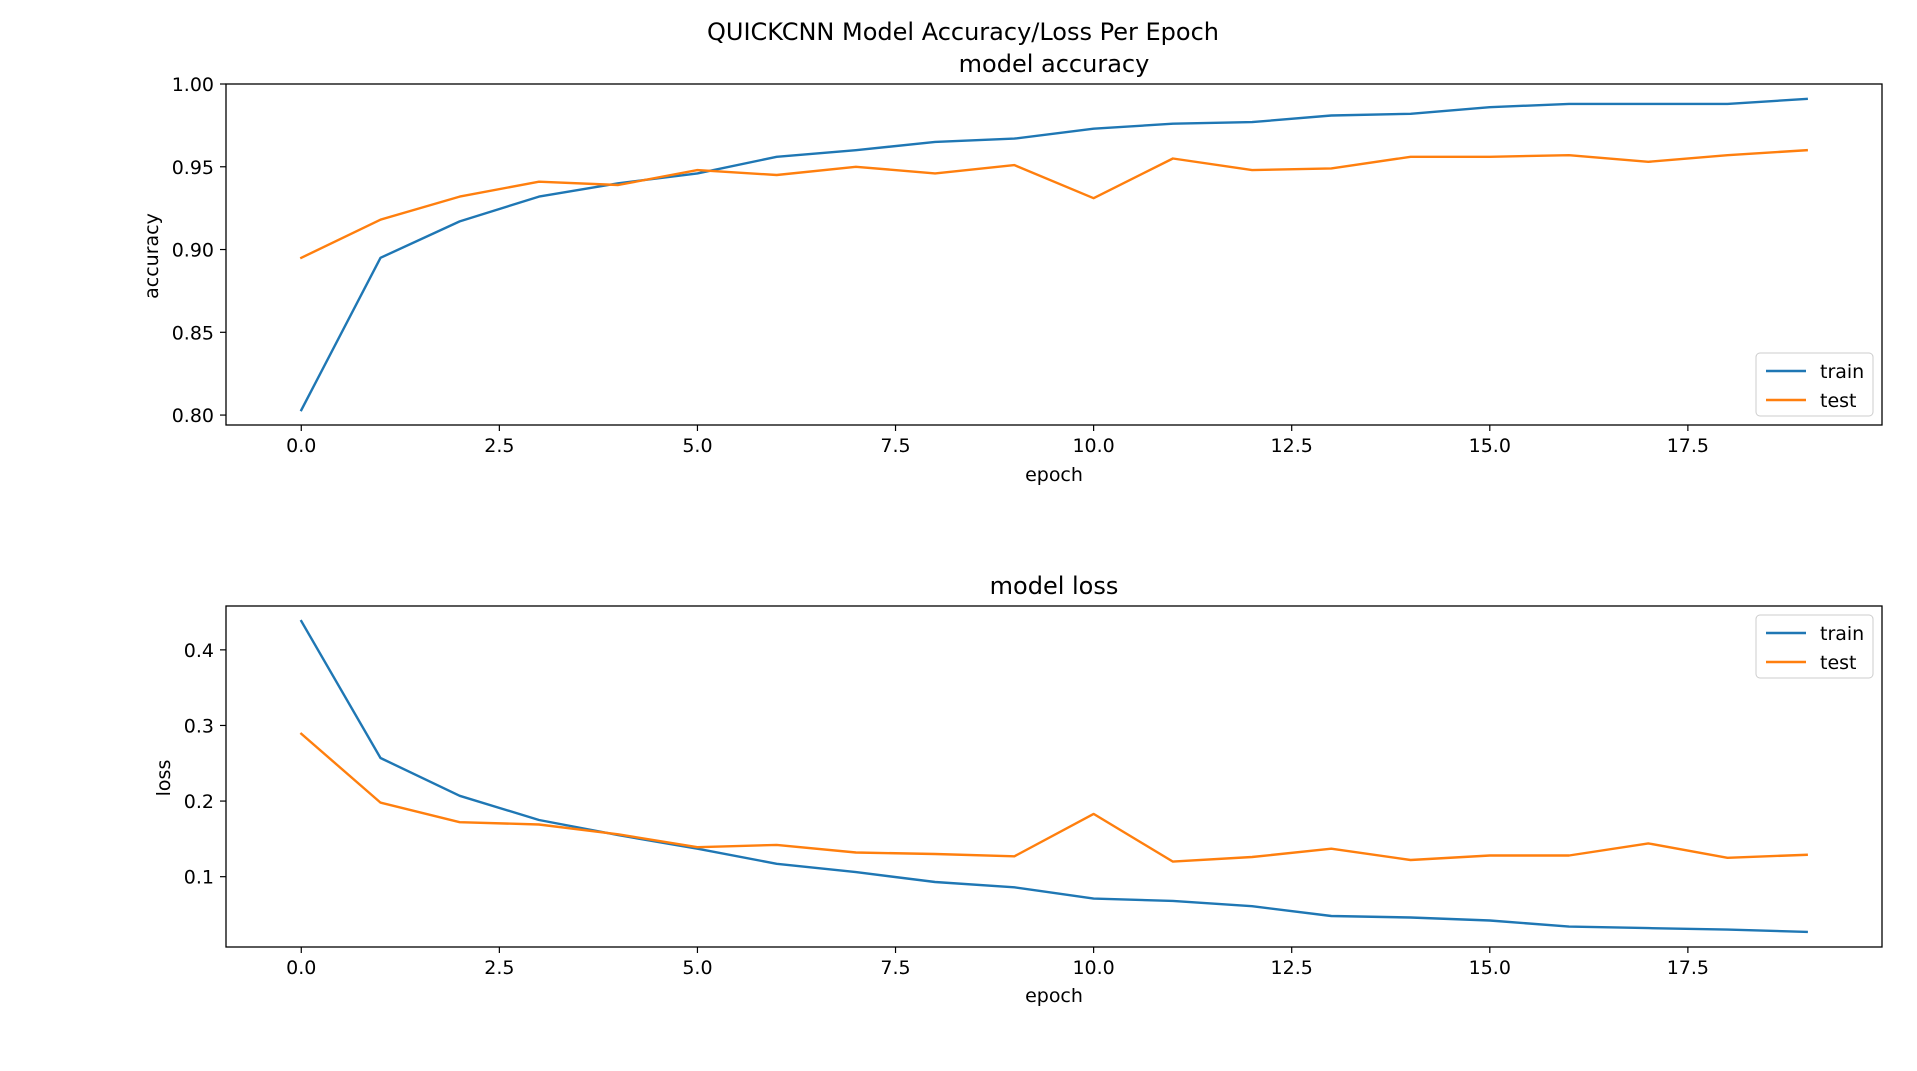  What do you see at coordinates (1053, 204) in the screenshot?
I see `accuracy-series-test-line` at bounding box center [1053, 204].